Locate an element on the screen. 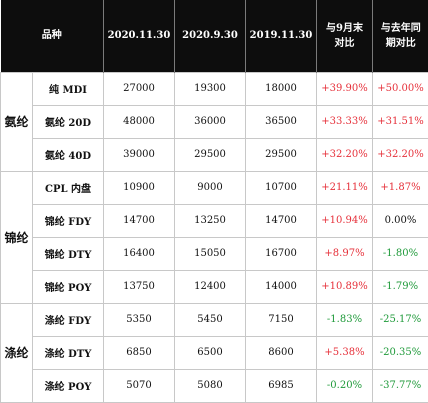 The image size is (428, 403). price-2020-9-30-cell: 15050 is located at coordinates (210, 253).